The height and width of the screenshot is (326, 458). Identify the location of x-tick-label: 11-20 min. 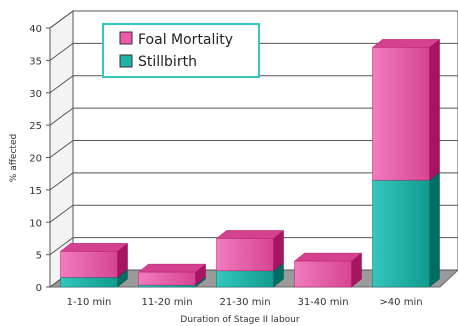
(166, 302).